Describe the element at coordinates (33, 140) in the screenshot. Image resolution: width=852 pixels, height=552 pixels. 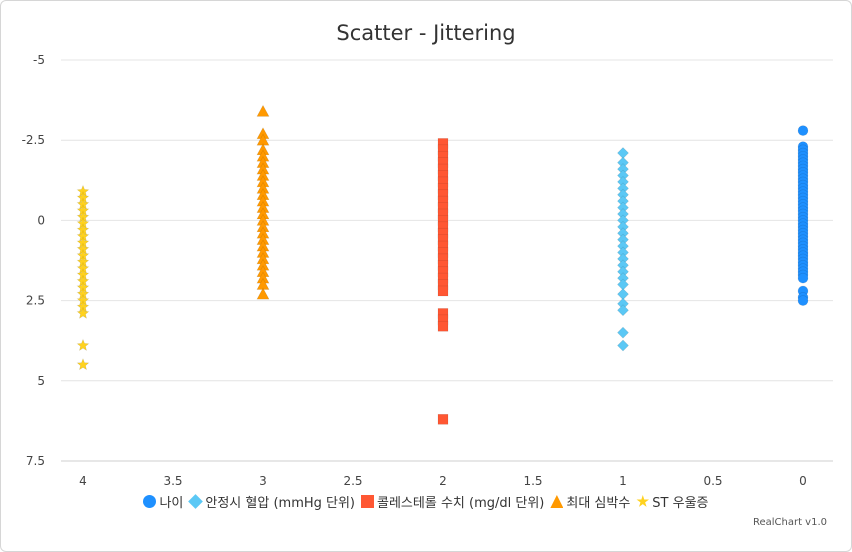
I see `y-tick-label: -2.5` at that location.